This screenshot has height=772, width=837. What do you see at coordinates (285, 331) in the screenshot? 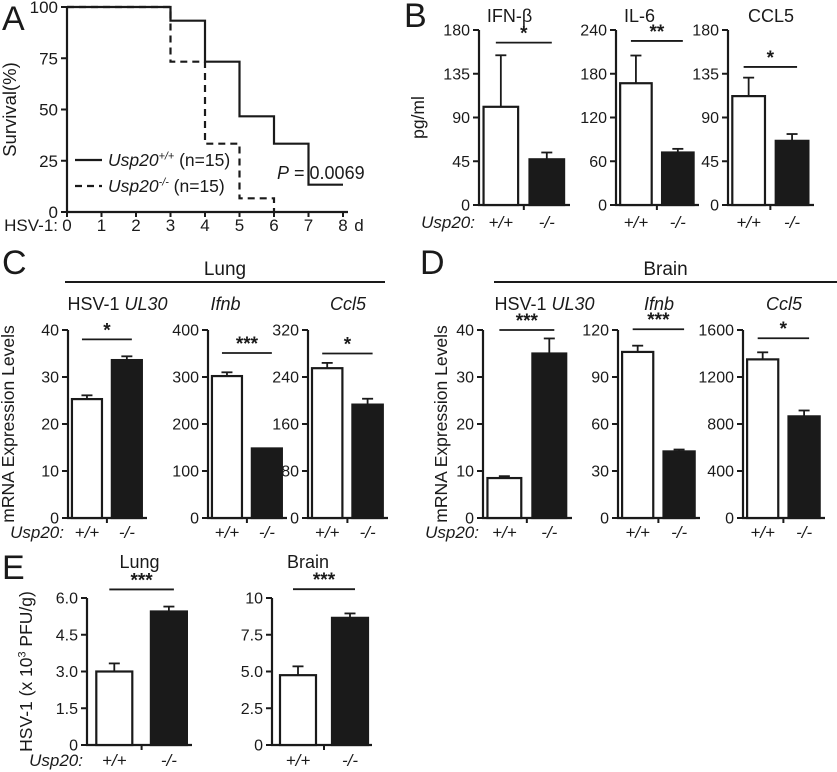
I see `y-tick-label: 320` at bounding box center [285, 331].